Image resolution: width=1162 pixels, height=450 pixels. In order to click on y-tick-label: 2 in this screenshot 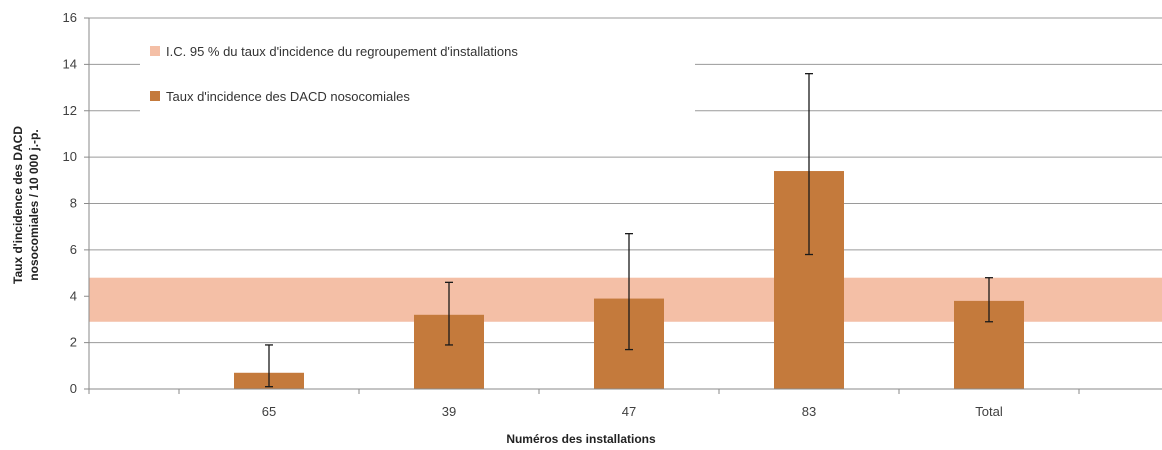, I will do `click(73, 342)`.